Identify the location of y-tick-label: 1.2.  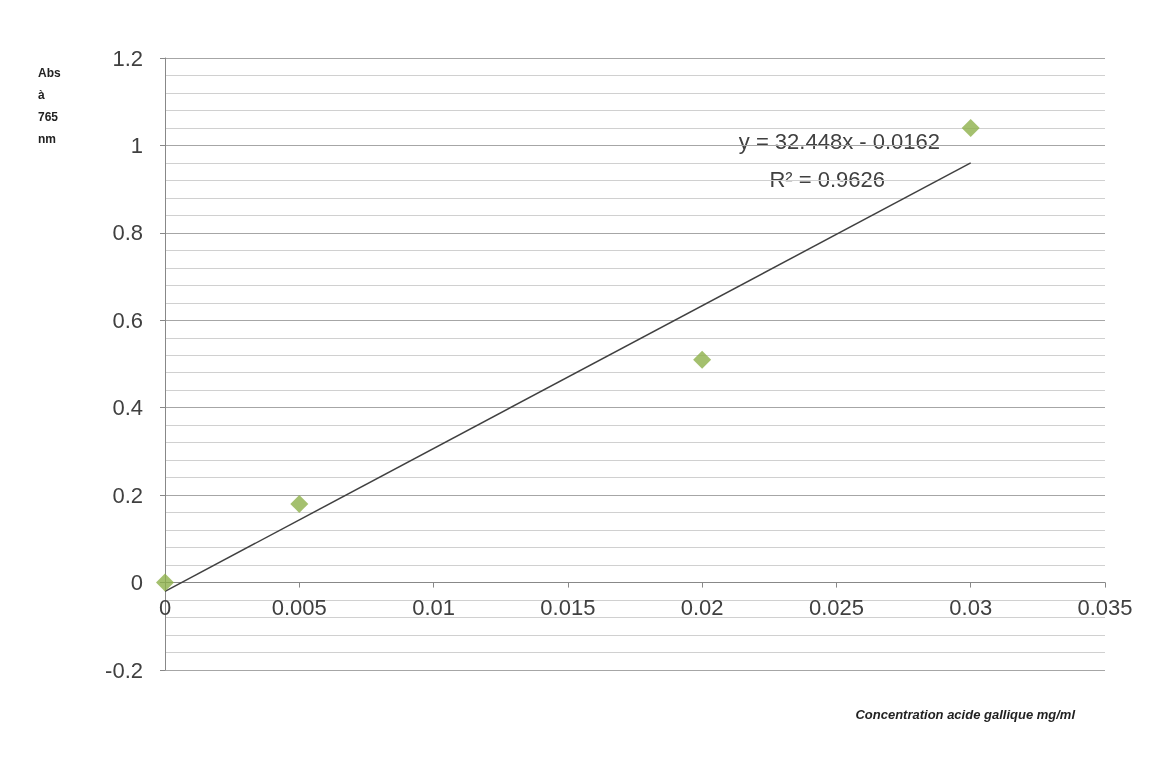
(127, 58).